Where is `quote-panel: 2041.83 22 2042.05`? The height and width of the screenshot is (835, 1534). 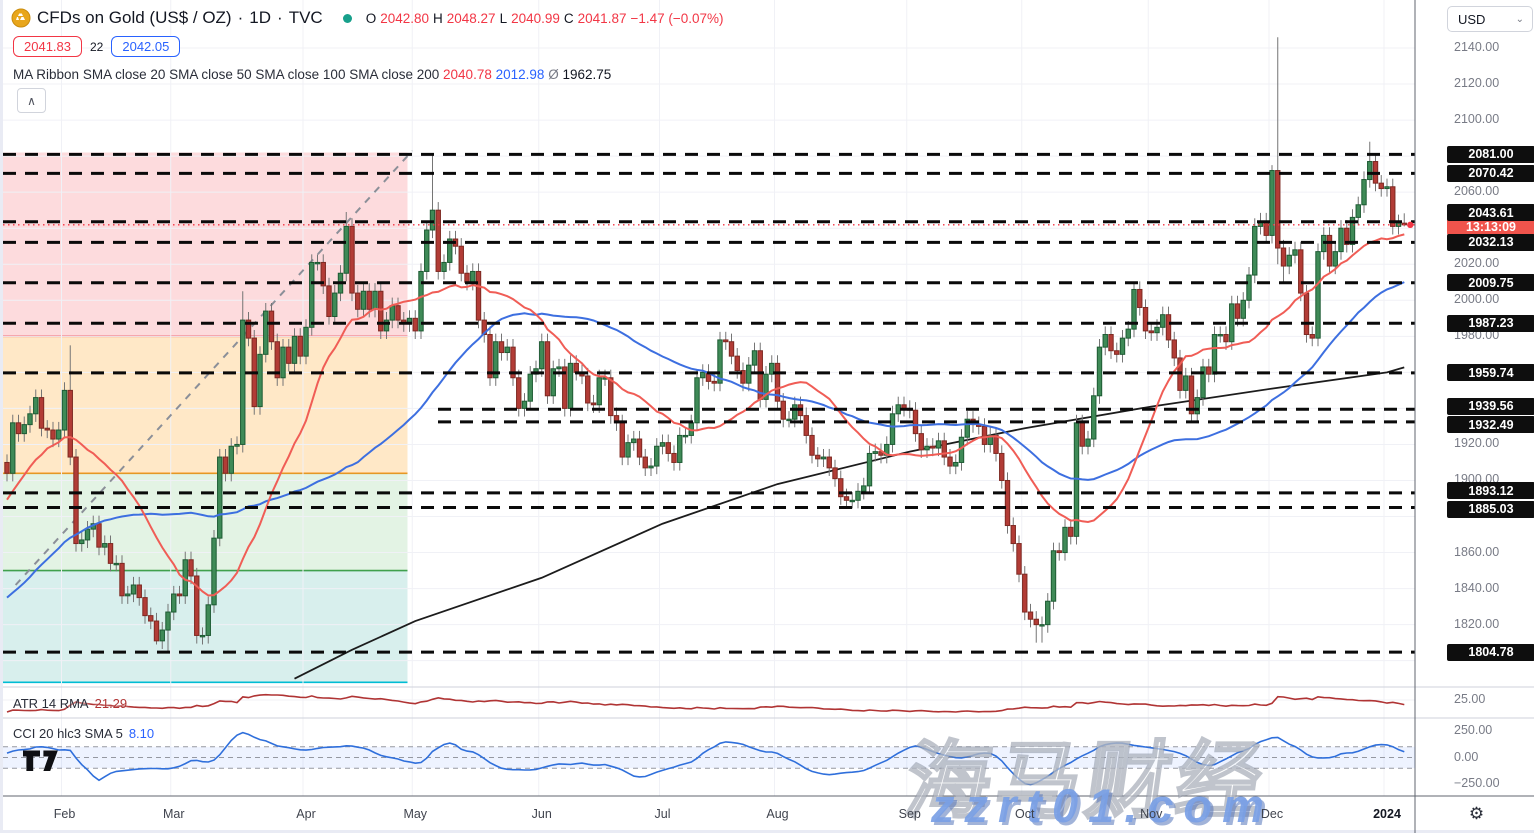
quote-panel: 2041.83 22 2042.05 is located at coordinates (97, 46).